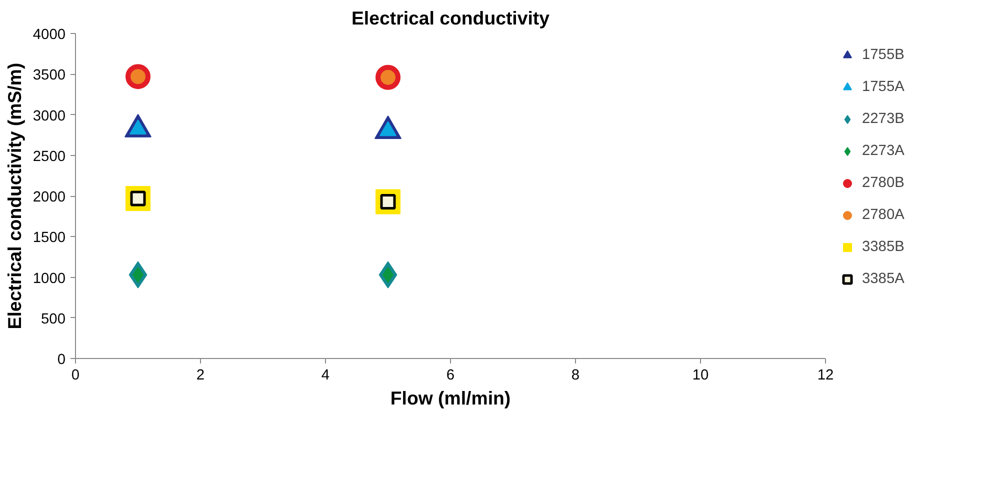 The image size is (996, 483). Describe the element at coordinates (883, 151) in the screenshot. I see `legend-label: 2273A` at that location.